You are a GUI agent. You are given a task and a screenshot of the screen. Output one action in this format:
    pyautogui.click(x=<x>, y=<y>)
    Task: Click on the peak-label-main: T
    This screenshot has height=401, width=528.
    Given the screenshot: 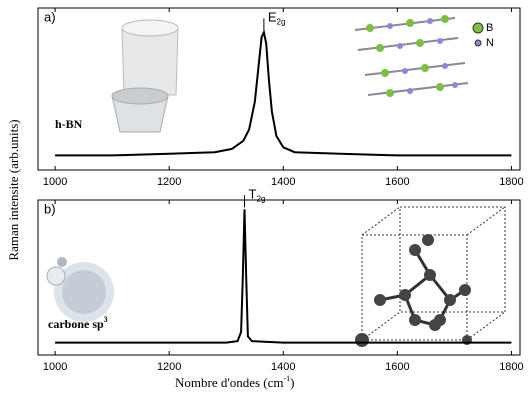 What is the action you would take?
    pyautogui.click(x=252, y=194)
    